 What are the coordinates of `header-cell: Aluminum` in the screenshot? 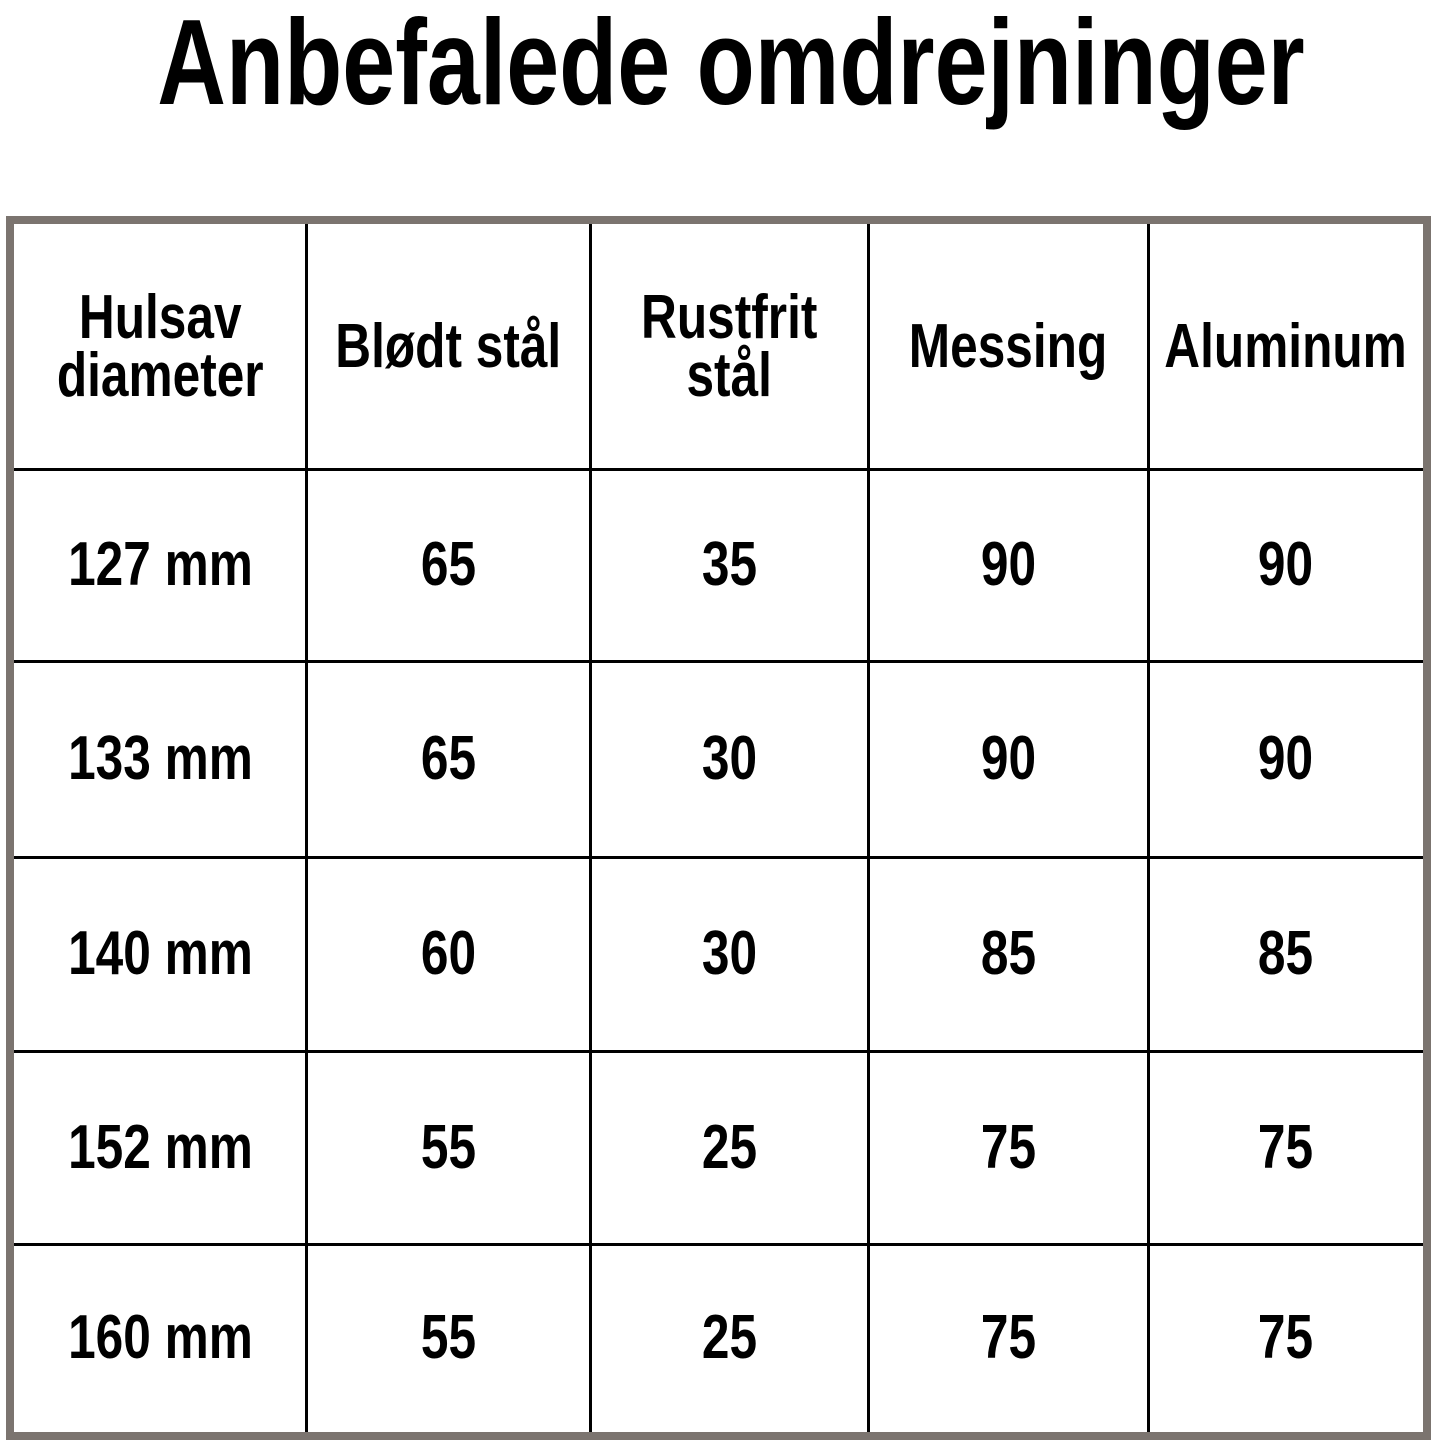 It's located at (1285, 346).